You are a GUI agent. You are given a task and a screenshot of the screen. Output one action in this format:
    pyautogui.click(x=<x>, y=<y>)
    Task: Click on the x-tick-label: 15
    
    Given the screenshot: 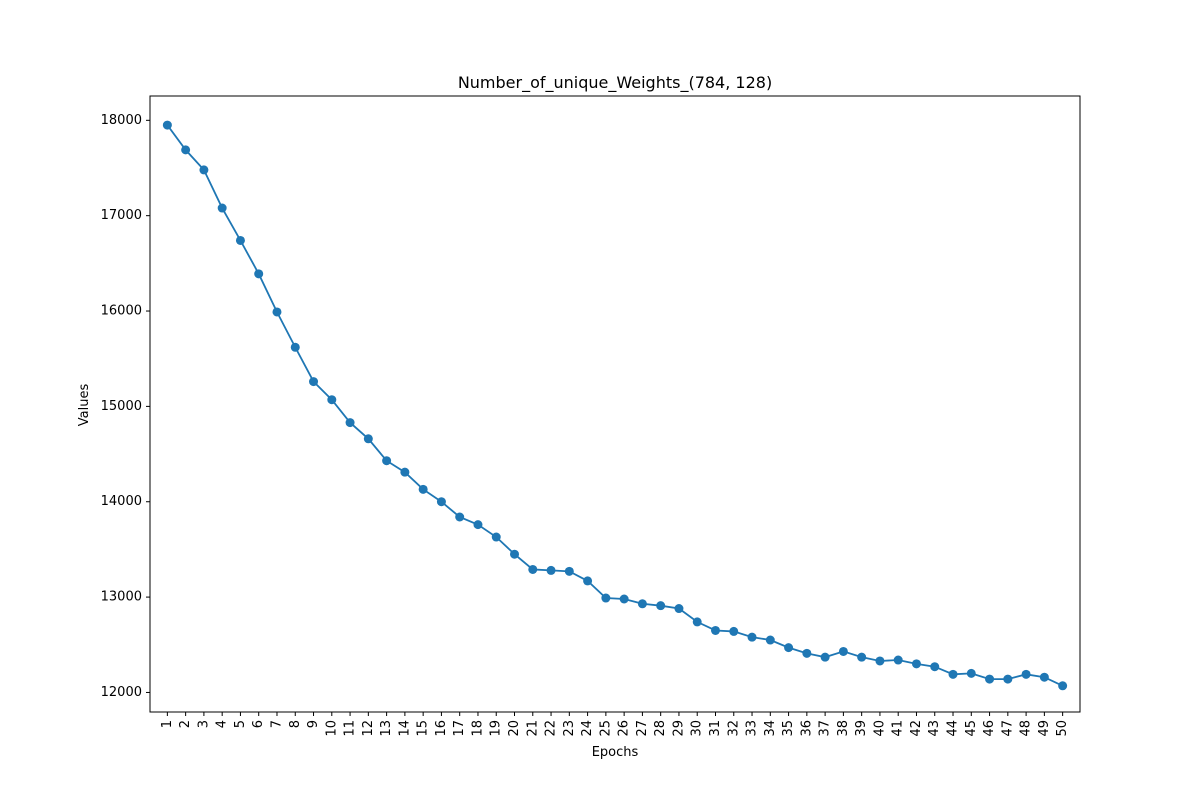 What is the action you would take?
    pyautogui.click(x=423, y=728)
    